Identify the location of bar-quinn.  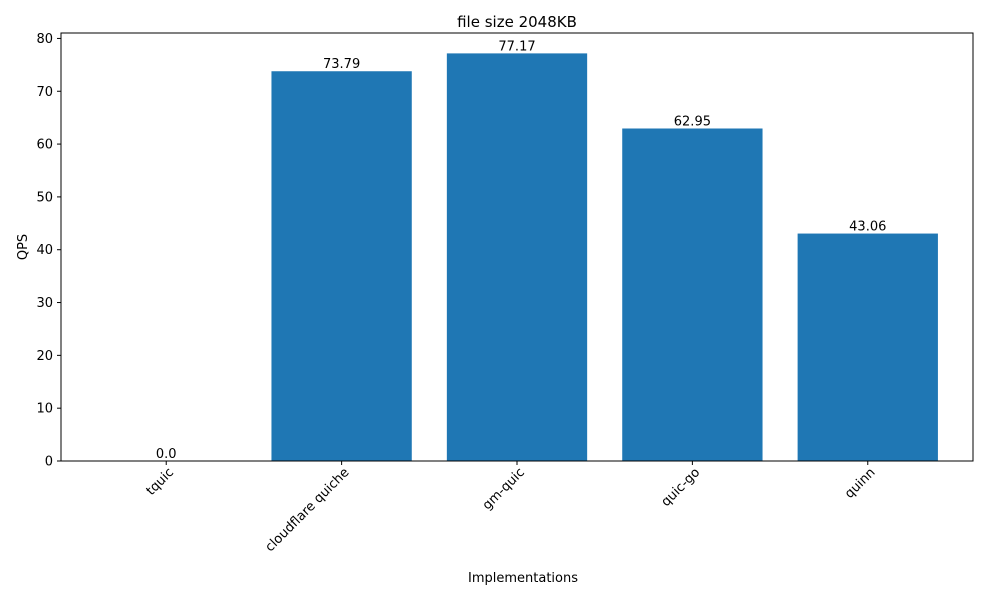
(867, 347).